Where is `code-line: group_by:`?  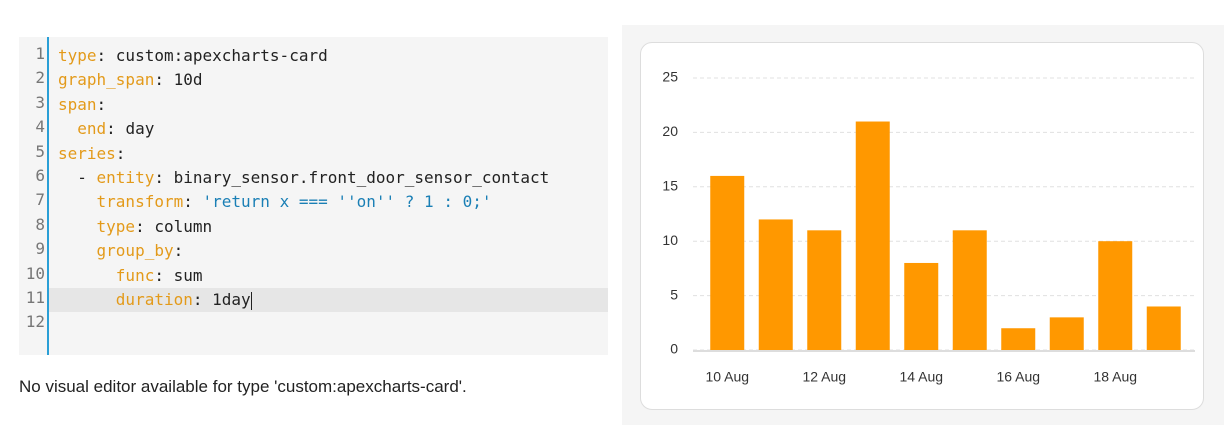
code-line: group_by: is located at coordinates (328, 251).